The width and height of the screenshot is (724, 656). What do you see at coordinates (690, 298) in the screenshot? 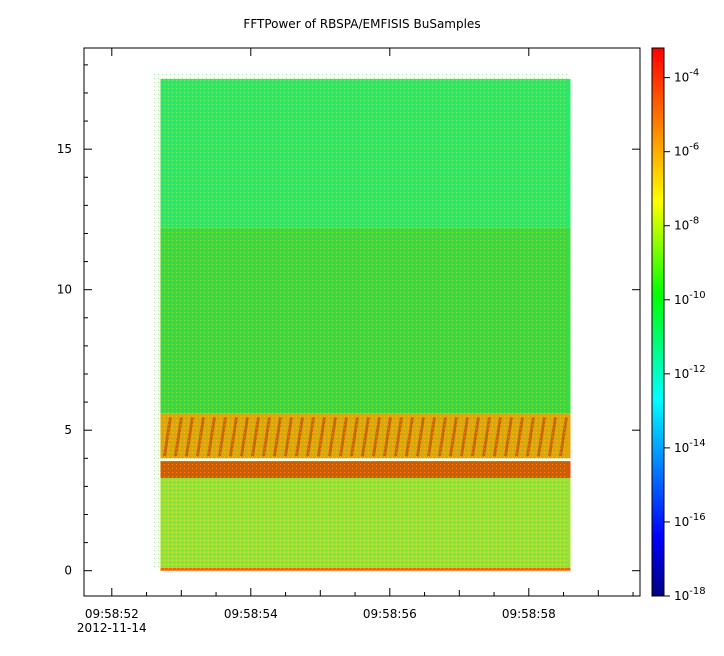
I see `colorbar-tick-label: 10⁻¹⁰` at bounding box center [690, 298].